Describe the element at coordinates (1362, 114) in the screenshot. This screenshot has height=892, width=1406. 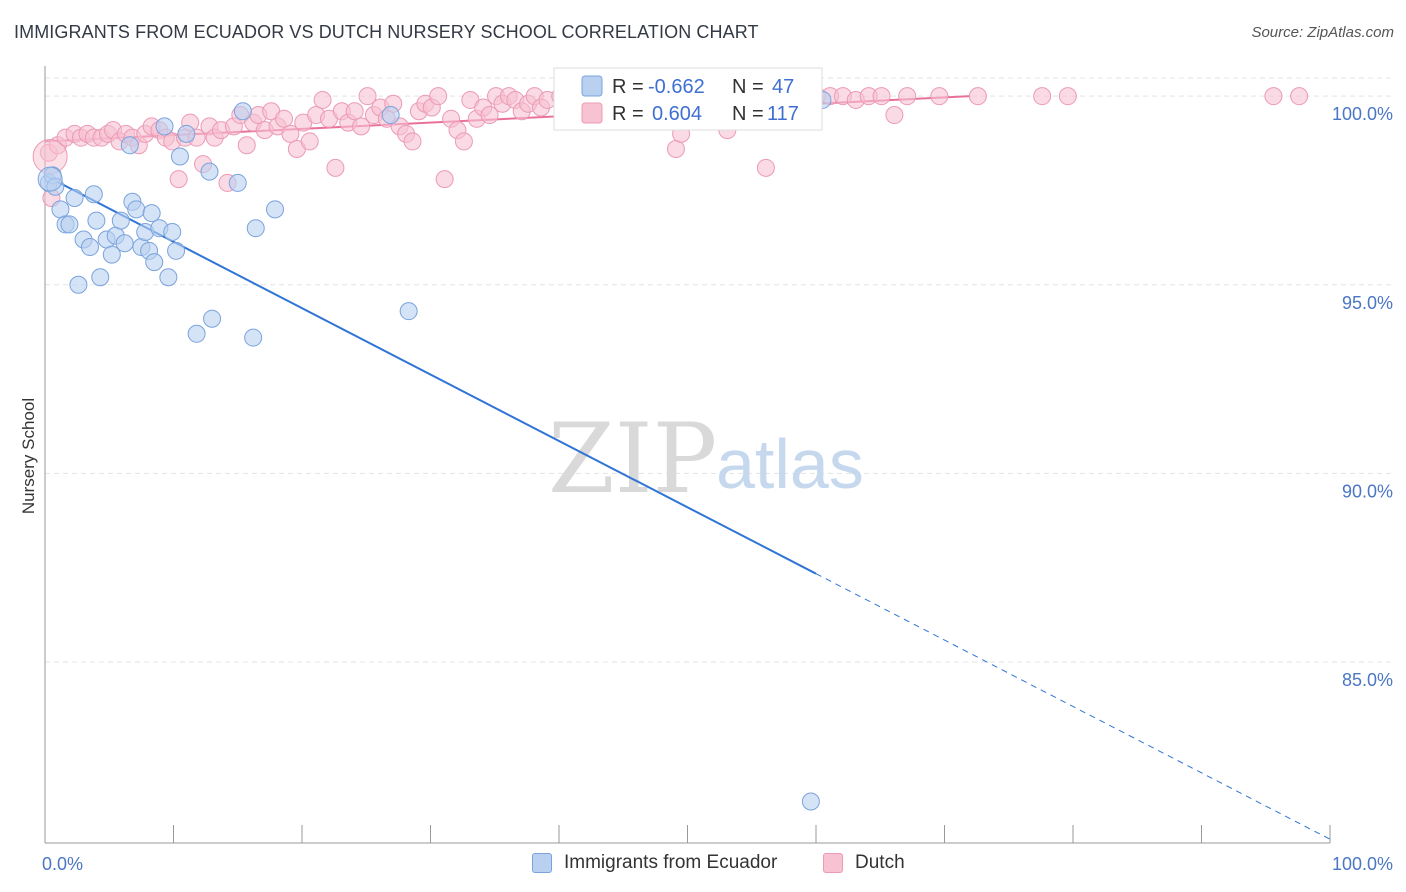
I see `y-tick-label: 100.0%` at that location.